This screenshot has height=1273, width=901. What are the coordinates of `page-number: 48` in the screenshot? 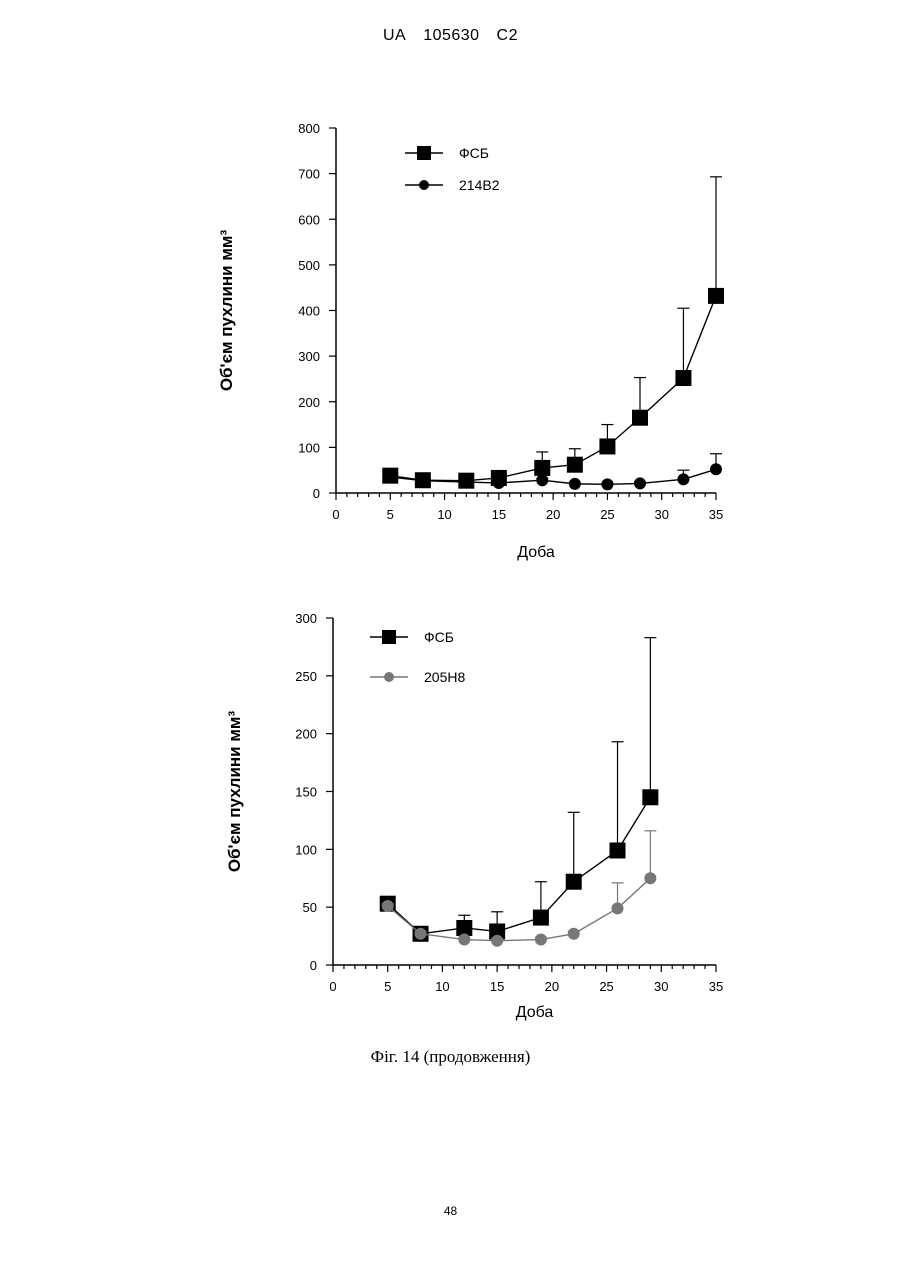 It's located at (450, 1211).